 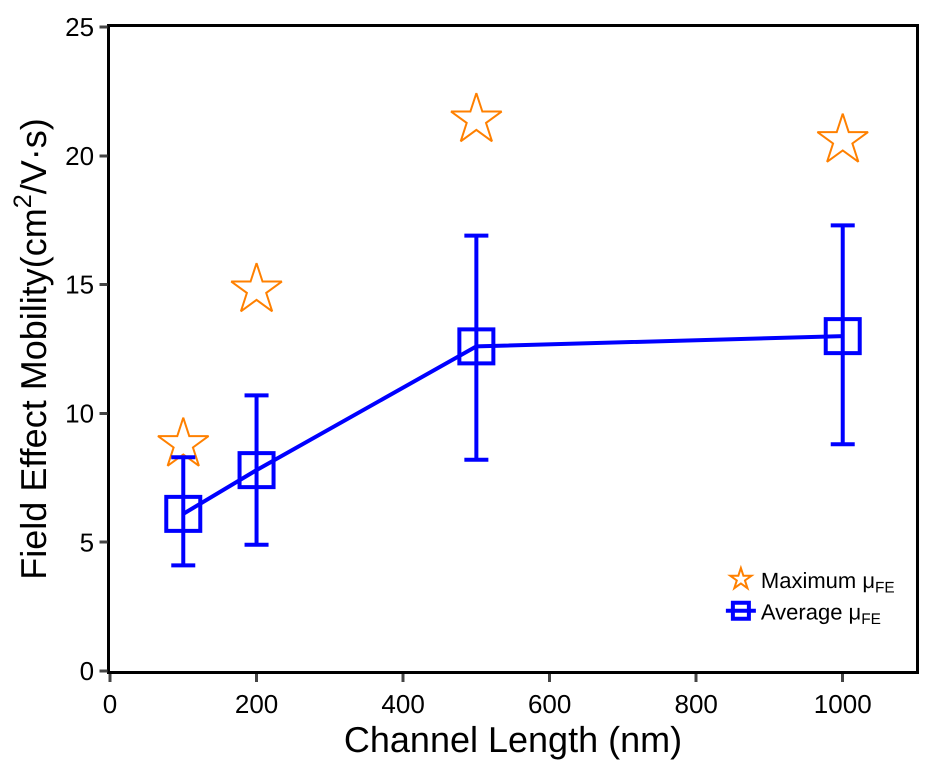 What do you see at coordinates (550, 703) in the screenshot?
I see `x-tick-label: 600` at bounding box center [550, 703].